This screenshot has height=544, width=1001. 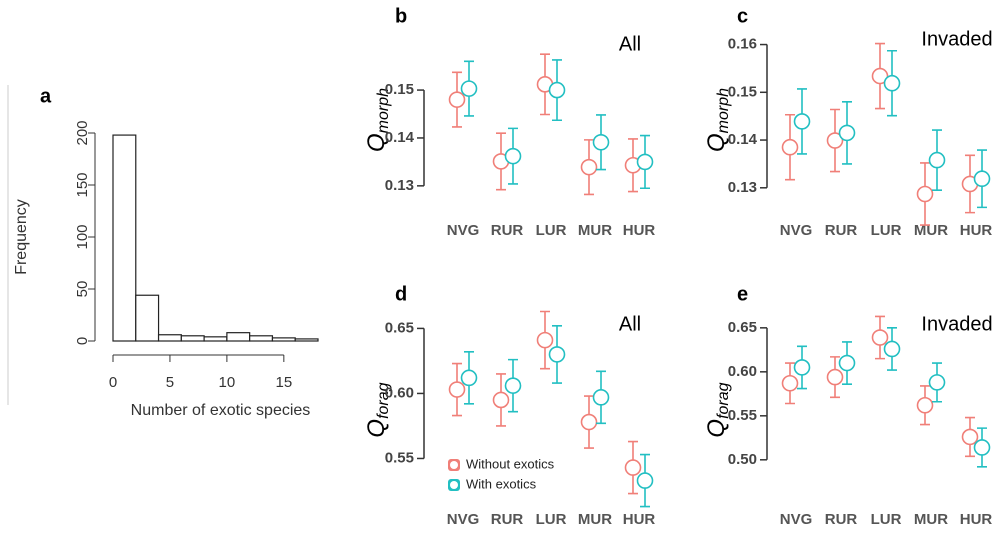 I want to click on panel-letter: d, so click(x=401, y=294).